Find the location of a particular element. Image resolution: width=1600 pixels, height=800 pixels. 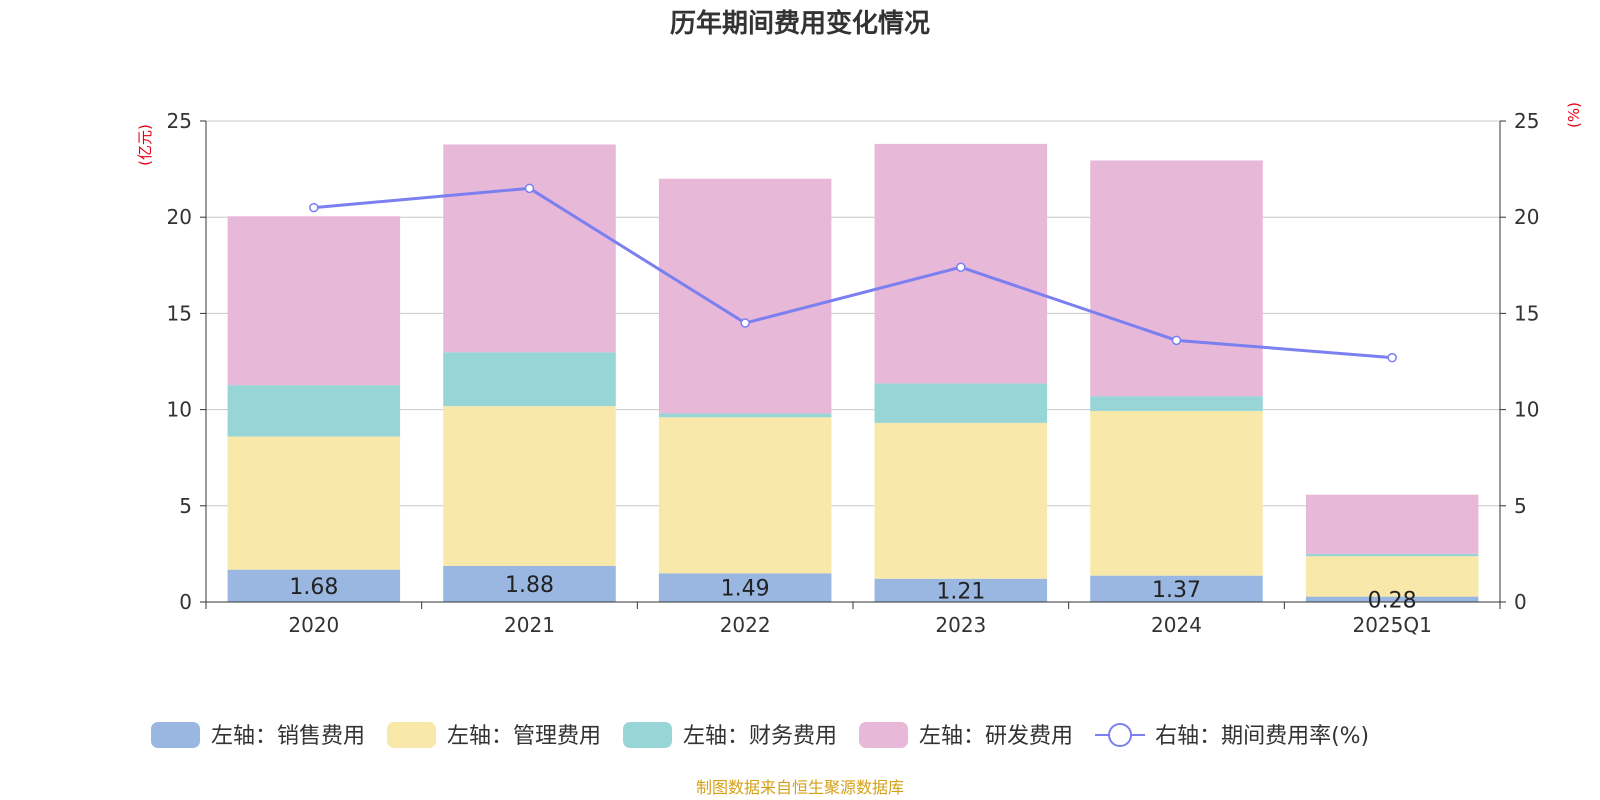

right-tick-label: 5 is located at coordinates (1520, 506).